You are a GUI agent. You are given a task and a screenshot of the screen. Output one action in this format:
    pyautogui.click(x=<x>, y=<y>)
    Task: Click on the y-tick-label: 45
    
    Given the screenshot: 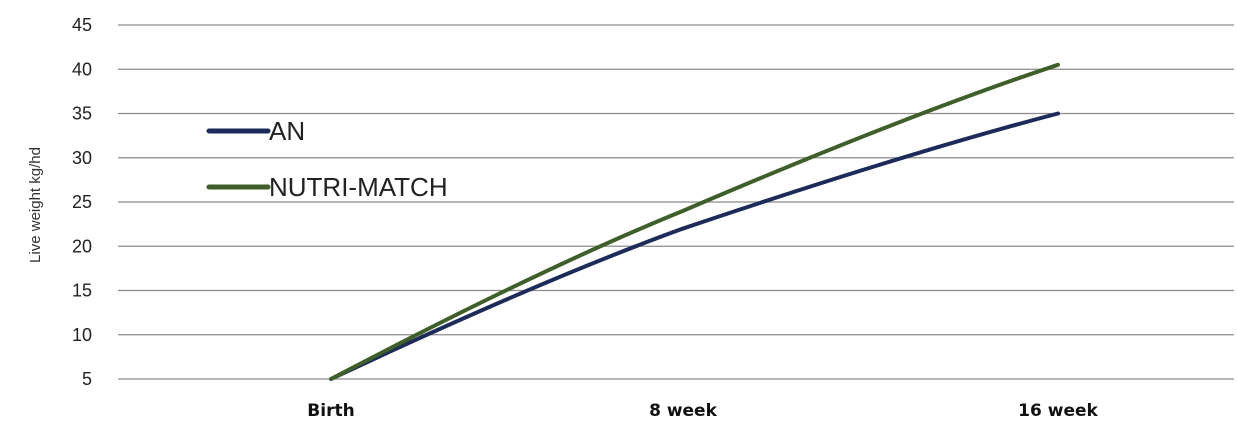 What is the action you would take?
    pyautogui.click(x=82, y=25)
    